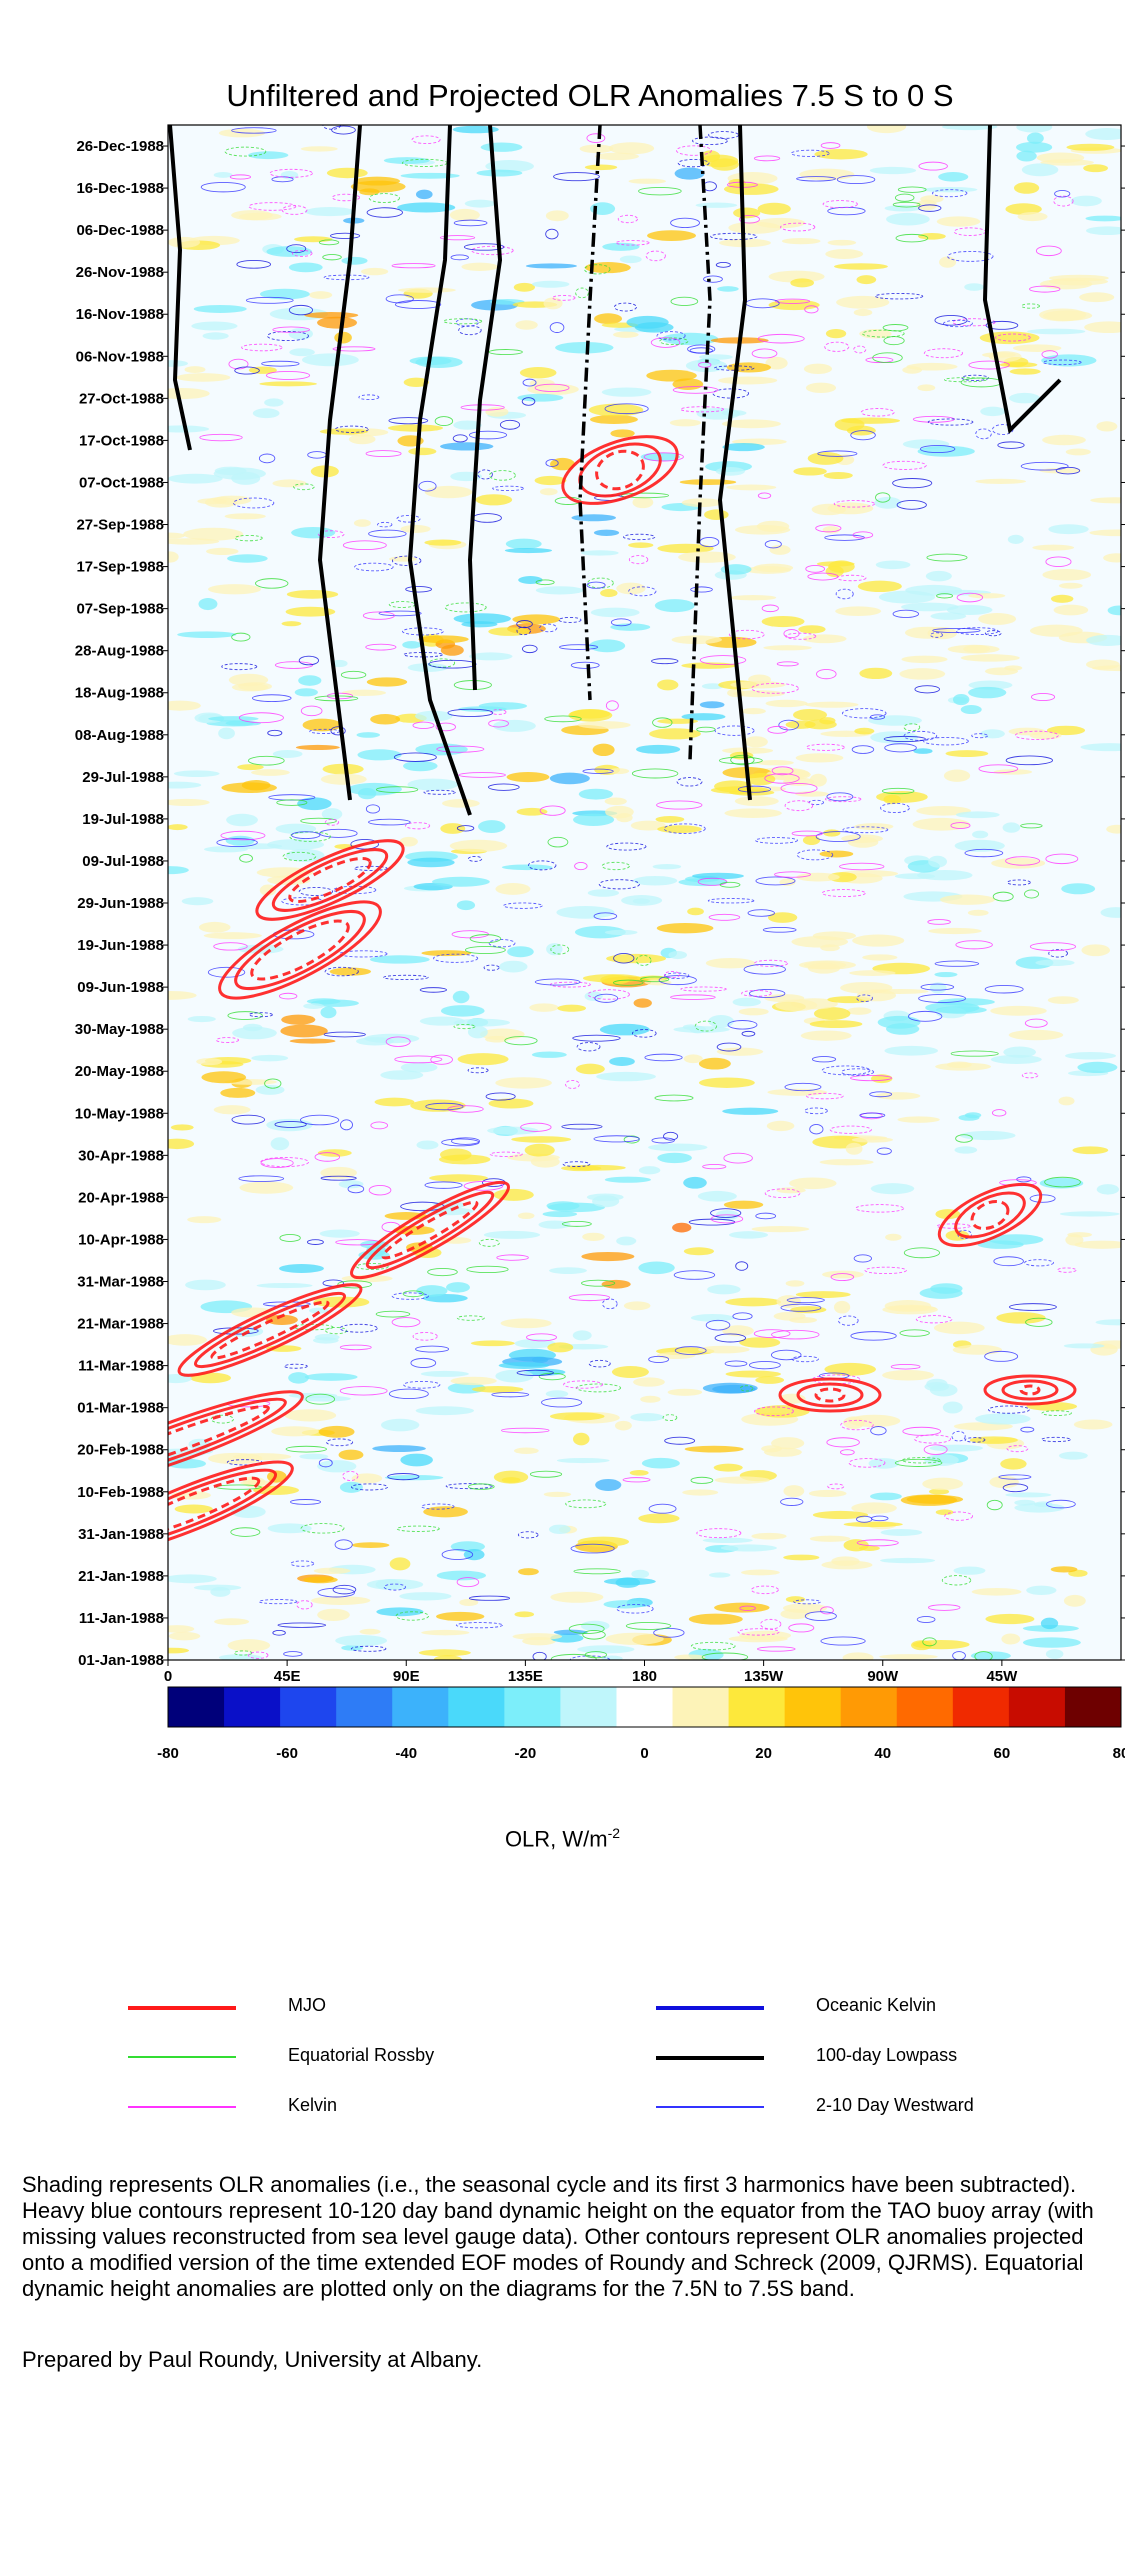 The image size is (1125, 2550). What do you see at coordinates (119, 735) in the screenshot?
I see `y-tick-label: 08-Aug-1988` at bounding box center [119, 735].